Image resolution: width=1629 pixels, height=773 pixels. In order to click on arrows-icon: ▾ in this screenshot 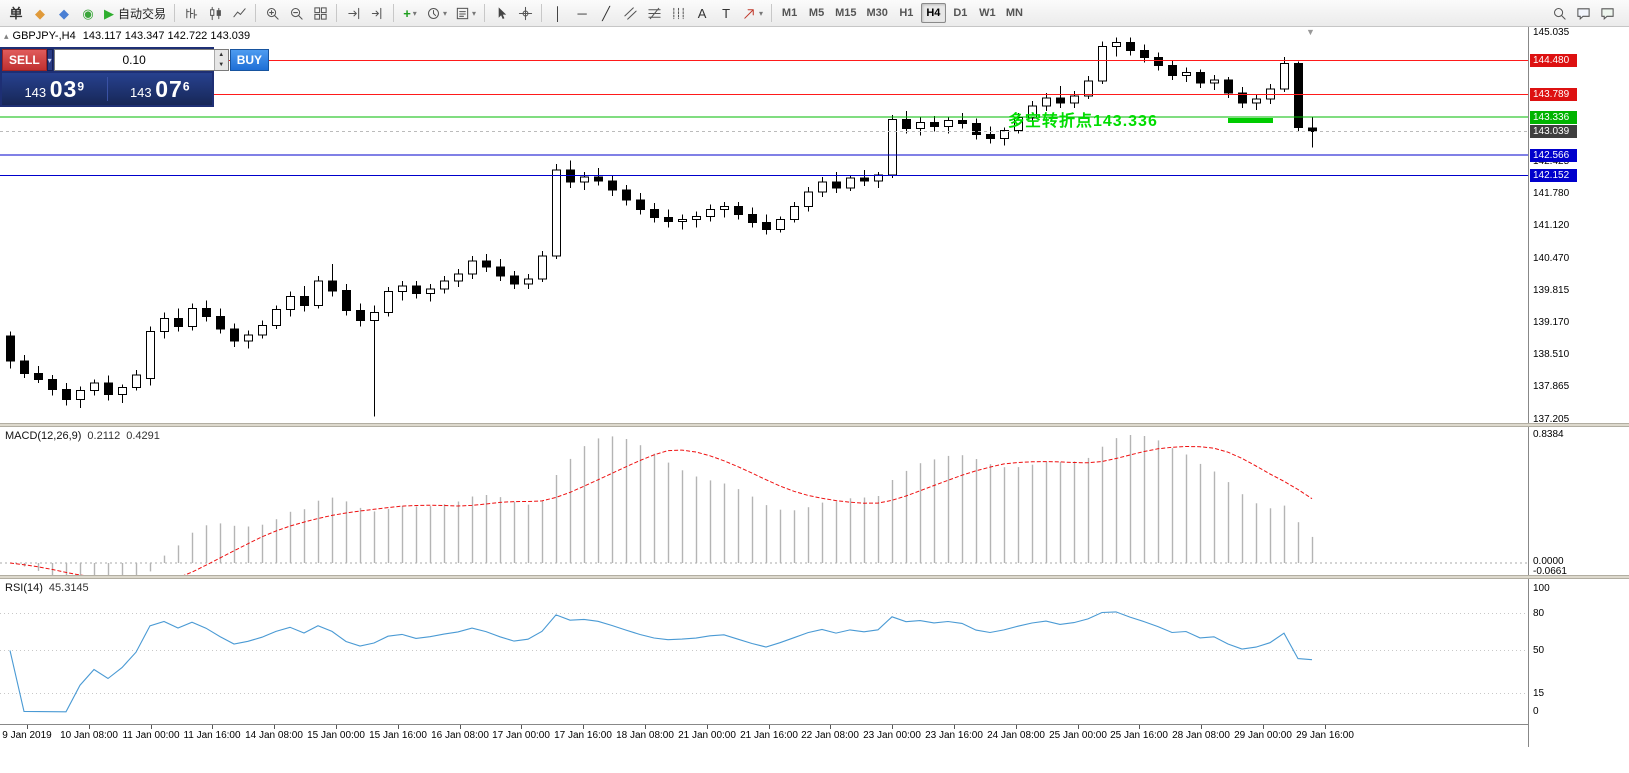, I will do `click(752, 13)`.